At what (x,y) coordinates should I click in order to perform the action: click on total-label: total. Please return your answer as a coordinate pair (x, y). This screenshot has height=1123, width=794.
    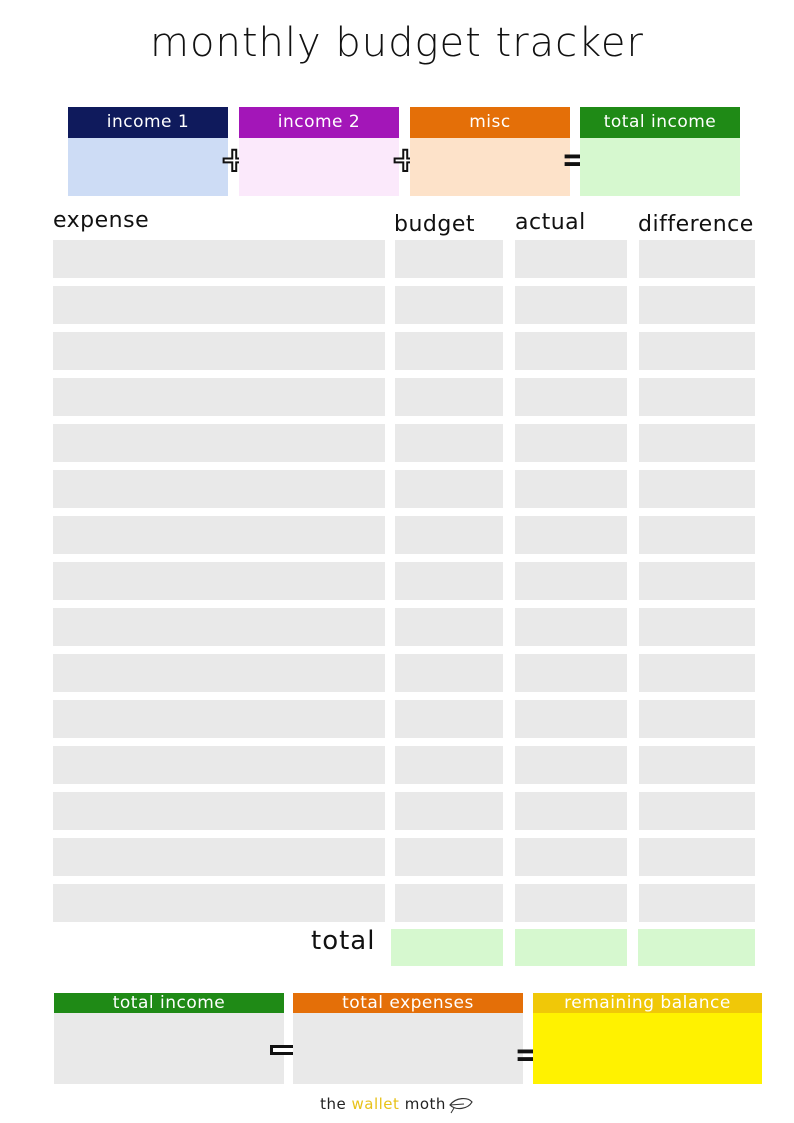
    Looking at the image, I should click on (343, 941).